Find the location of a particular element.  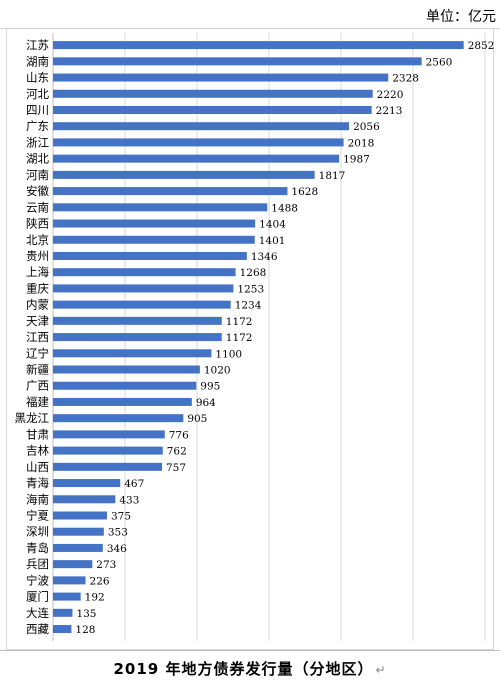

category-label: 青海 is located at coordinates (37, 483).